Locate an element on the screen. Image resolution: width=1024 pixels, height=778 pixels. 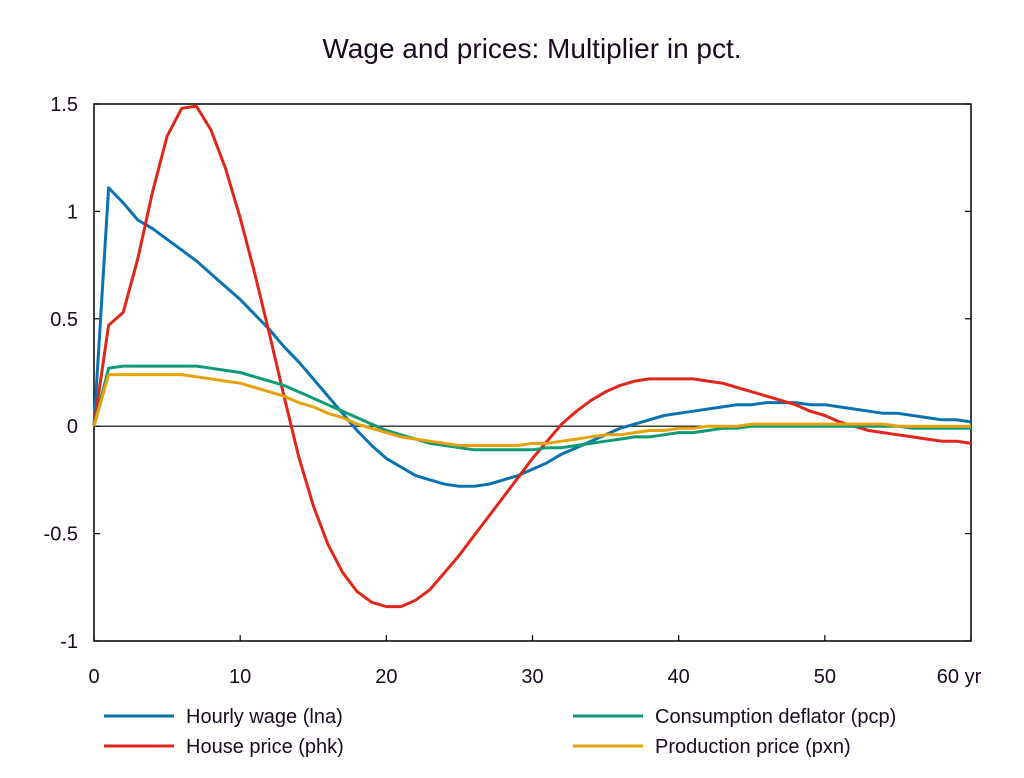
x-tick-label: 40 is located at coordinates (679, 677).